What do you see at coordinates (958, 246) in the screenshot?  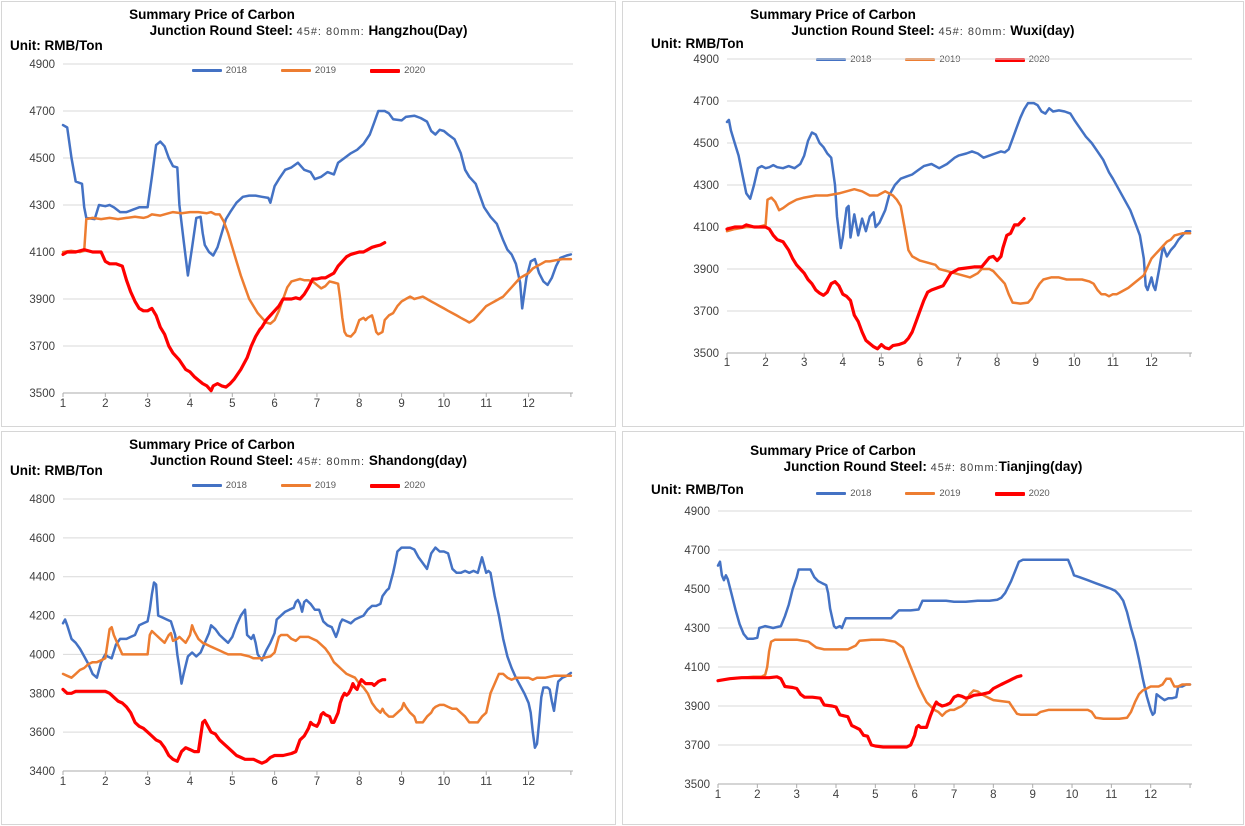 I see `series-line-2019` at bounding box center [958, 246].